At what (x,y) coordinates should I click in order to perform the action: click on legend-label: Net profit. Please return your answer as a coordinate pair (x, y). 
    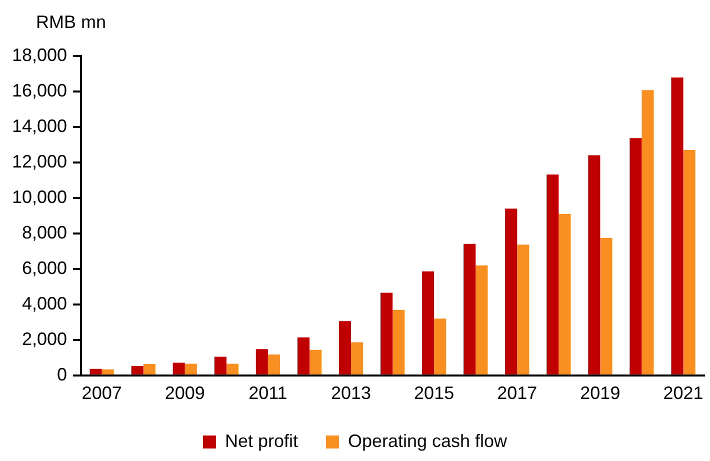
    Looking at the image, I should click on (261, 440).